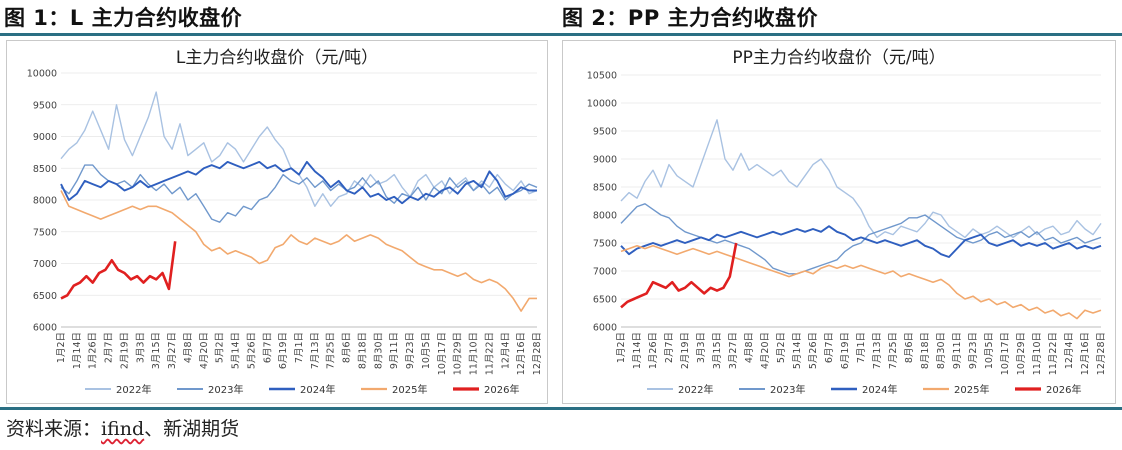 This screenshot has height=450, width=1122. What do you see at coordinates (605, 244) in the screenshot?
I see `y-tick-label: 7500` at bounding box center [605, 244].